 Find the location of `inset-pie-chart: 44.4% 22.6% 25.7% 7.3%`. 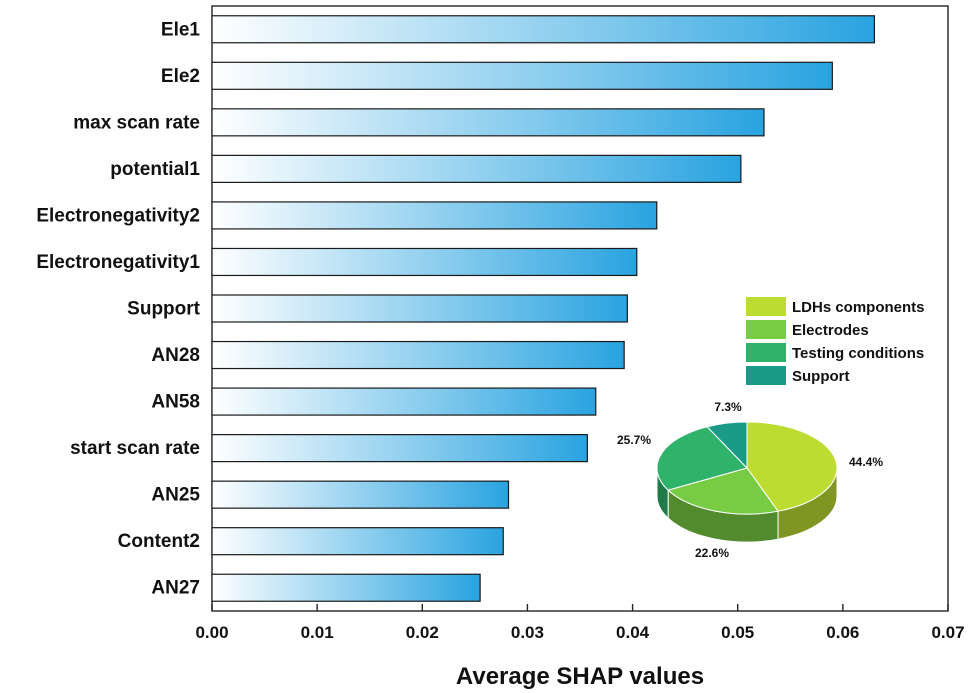

inset-pie-chart: 44.4% 22.6% 25.7% 7.3% is located at coordinates (750, 480).